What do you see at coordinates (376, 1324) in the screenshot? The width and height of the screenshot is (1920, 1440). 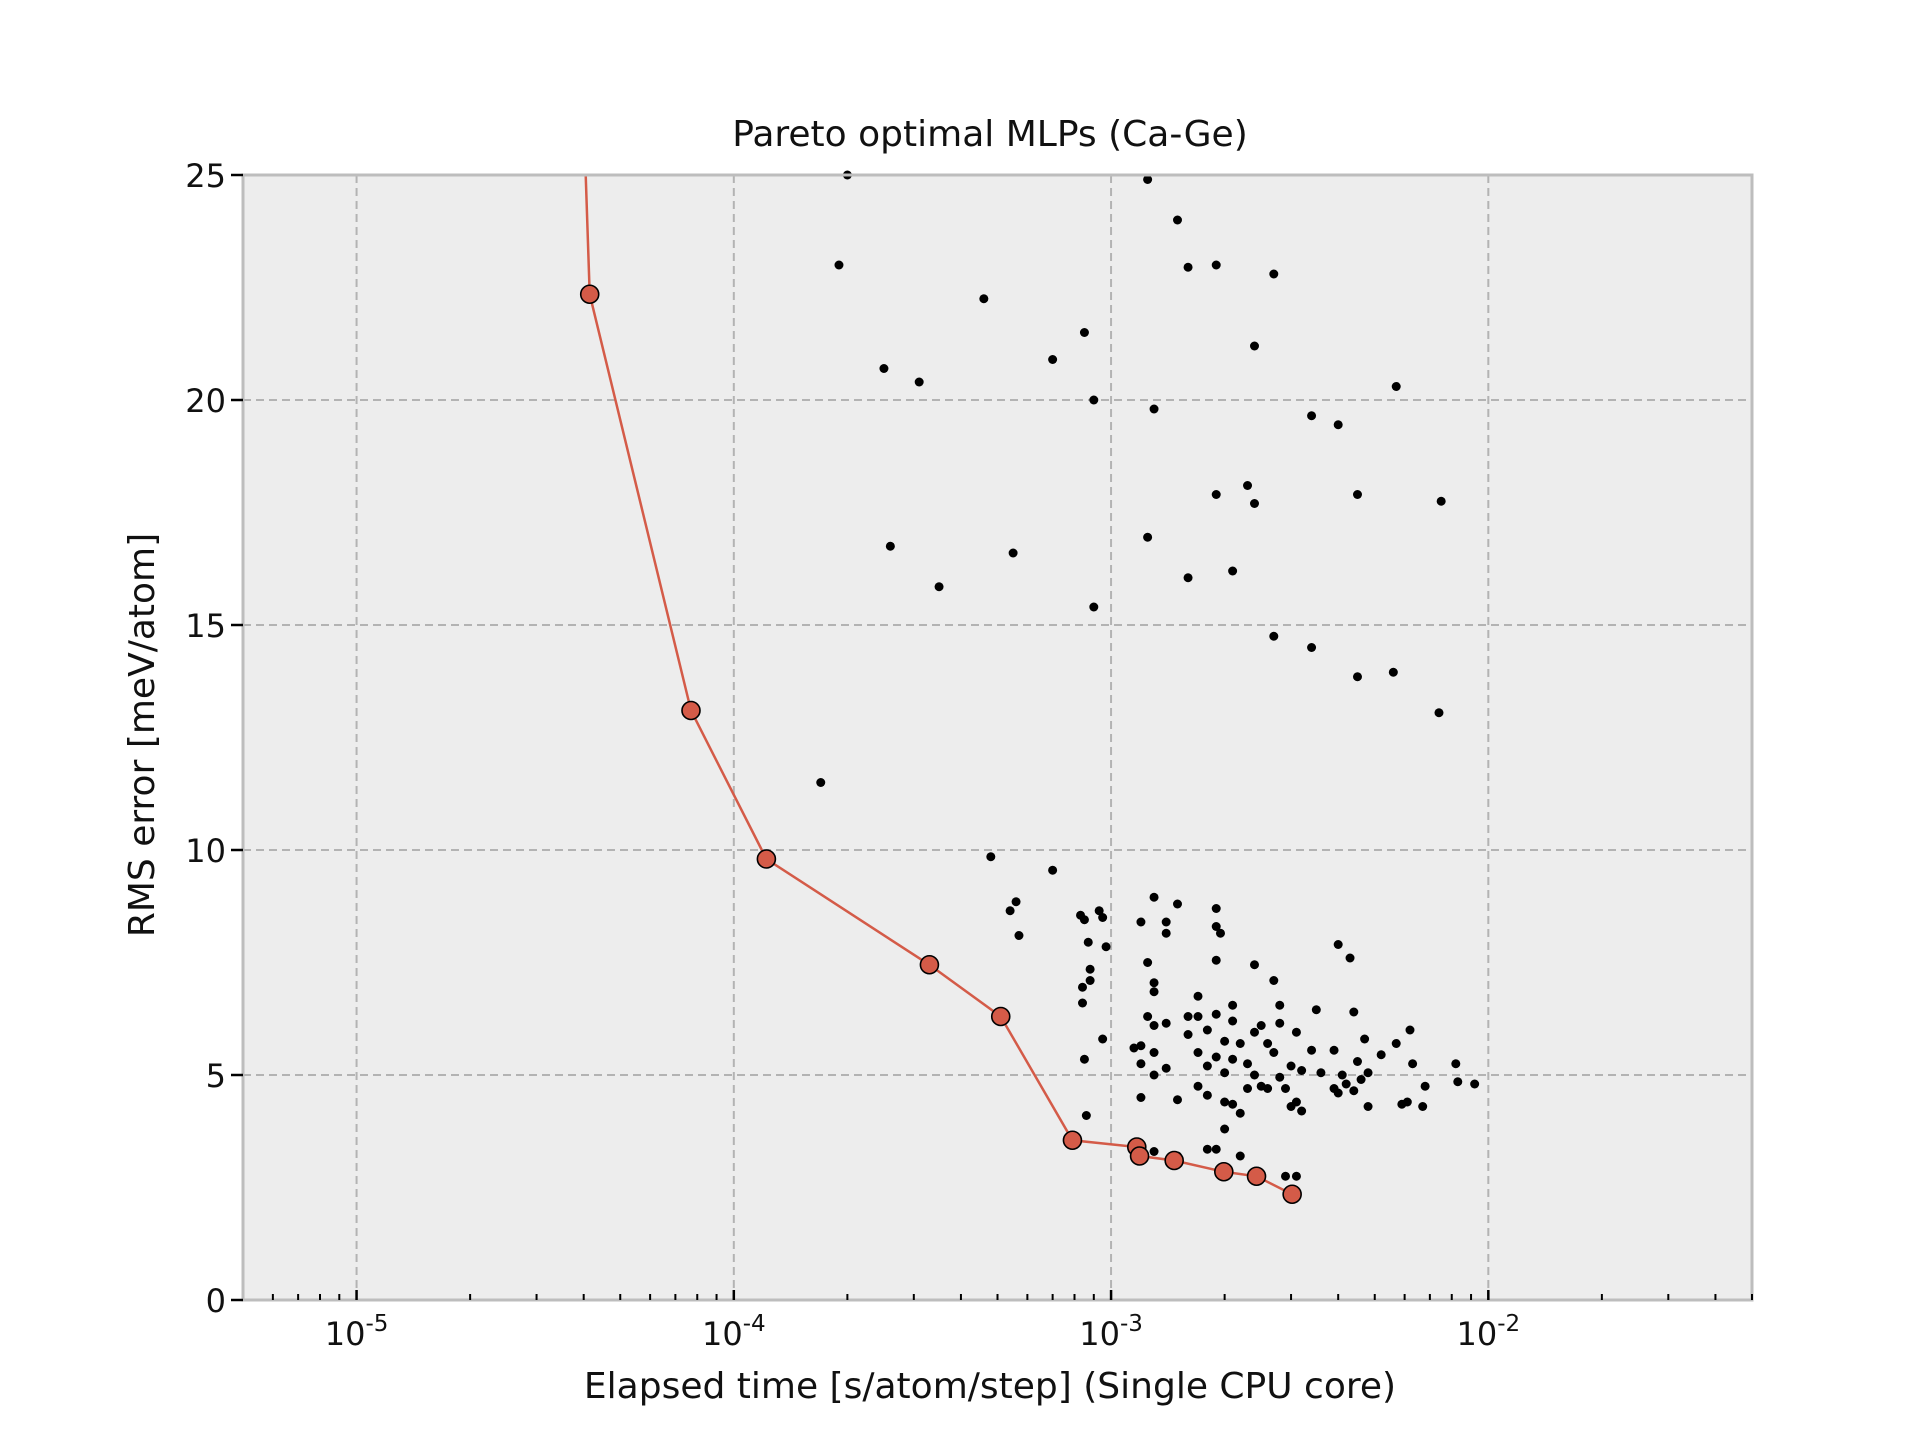 I see `x-tick-exponent: -5` at bounding box center [376, 1324].